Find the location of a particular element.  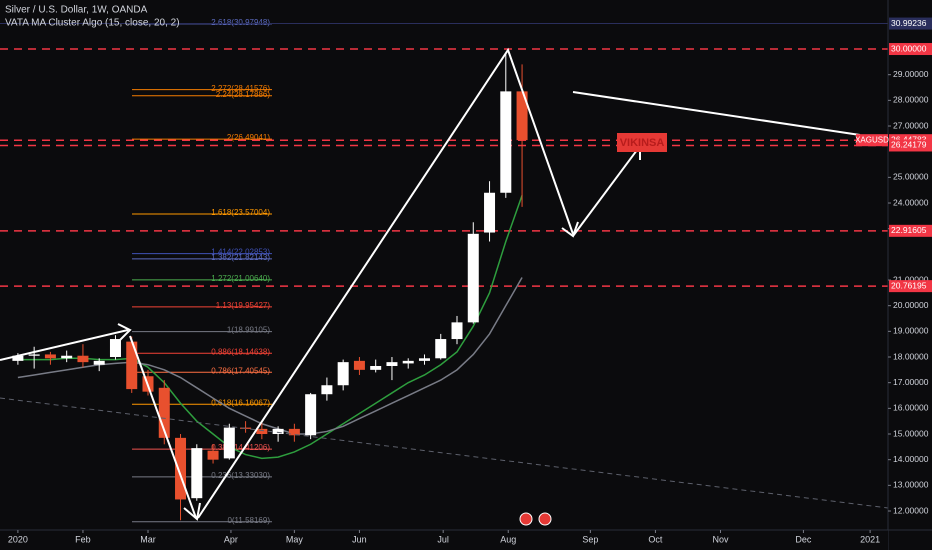

price-label: 26.44783 is located at coordinates (909, 139).